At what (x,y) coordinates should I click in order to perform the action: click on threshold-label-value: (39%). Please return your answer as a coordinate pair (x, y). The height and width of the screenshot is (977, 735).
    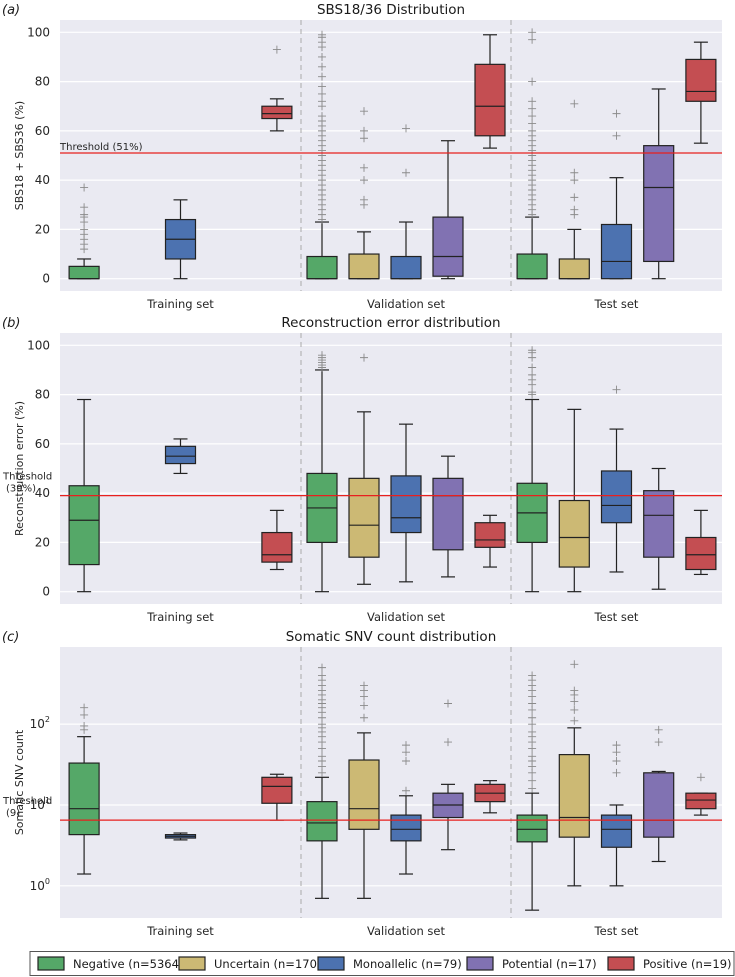
    Looking at the image, I should click on (21, 489).